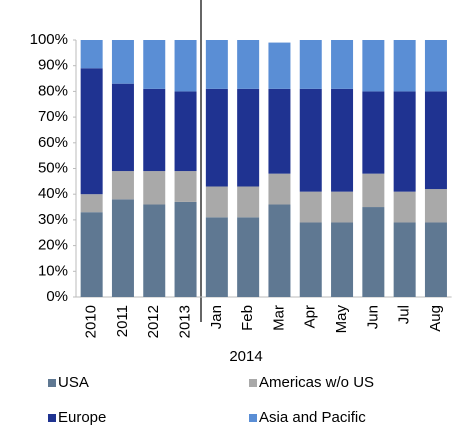 This screenshot has width=452, height=435. I want to click on y-tick-label: 30%, so click(53, 219).